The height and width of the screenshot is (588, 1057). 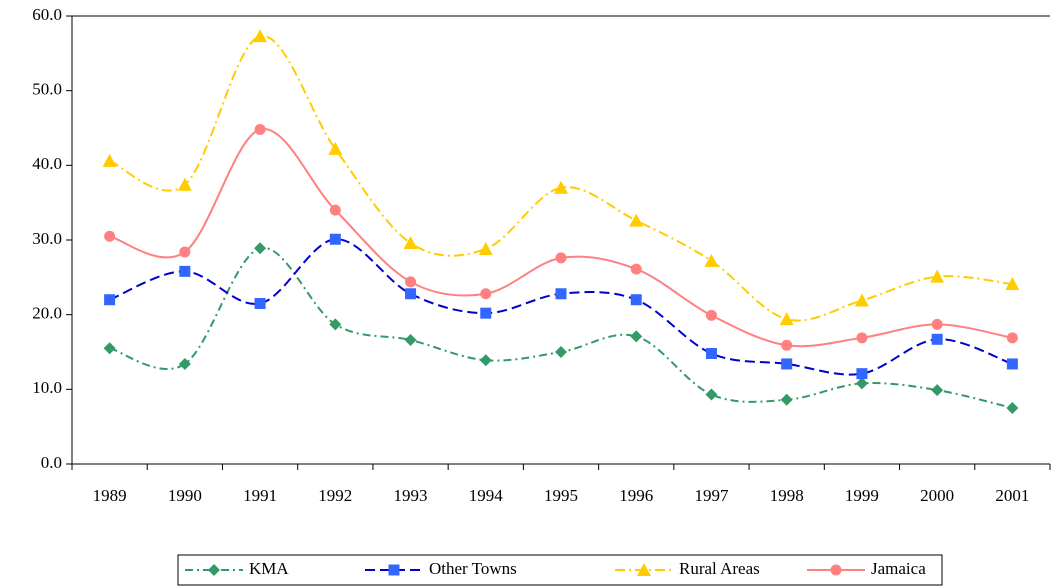 What do you see at coordinates (486, 495) in the screenshot?
I see `x-tick-label: 1994` at bounding box center [486, 495].